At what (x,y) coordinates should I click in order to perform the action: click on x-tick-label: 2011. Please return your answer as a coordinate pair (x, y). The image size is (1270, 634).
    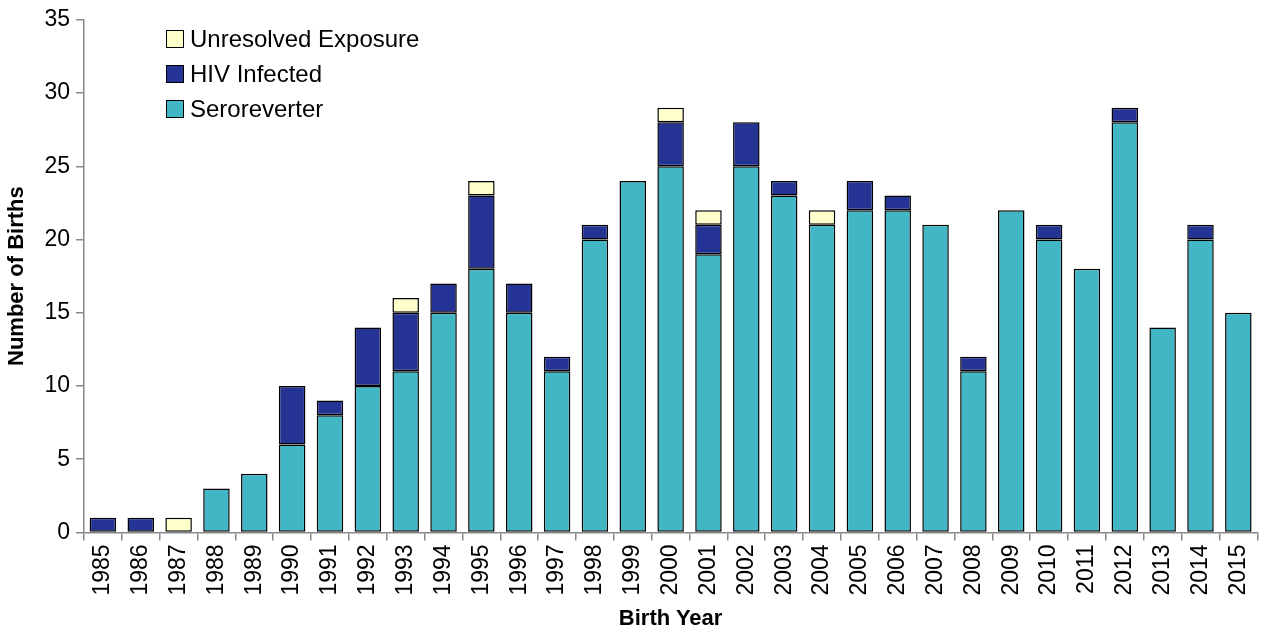
    Looking at the image, I should click on (1085, 569).